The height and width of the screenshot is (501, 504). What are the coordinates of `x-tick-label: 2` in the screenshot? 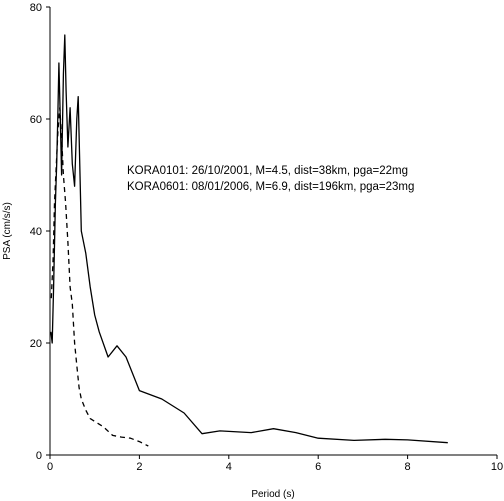 It's located at (139, 467).